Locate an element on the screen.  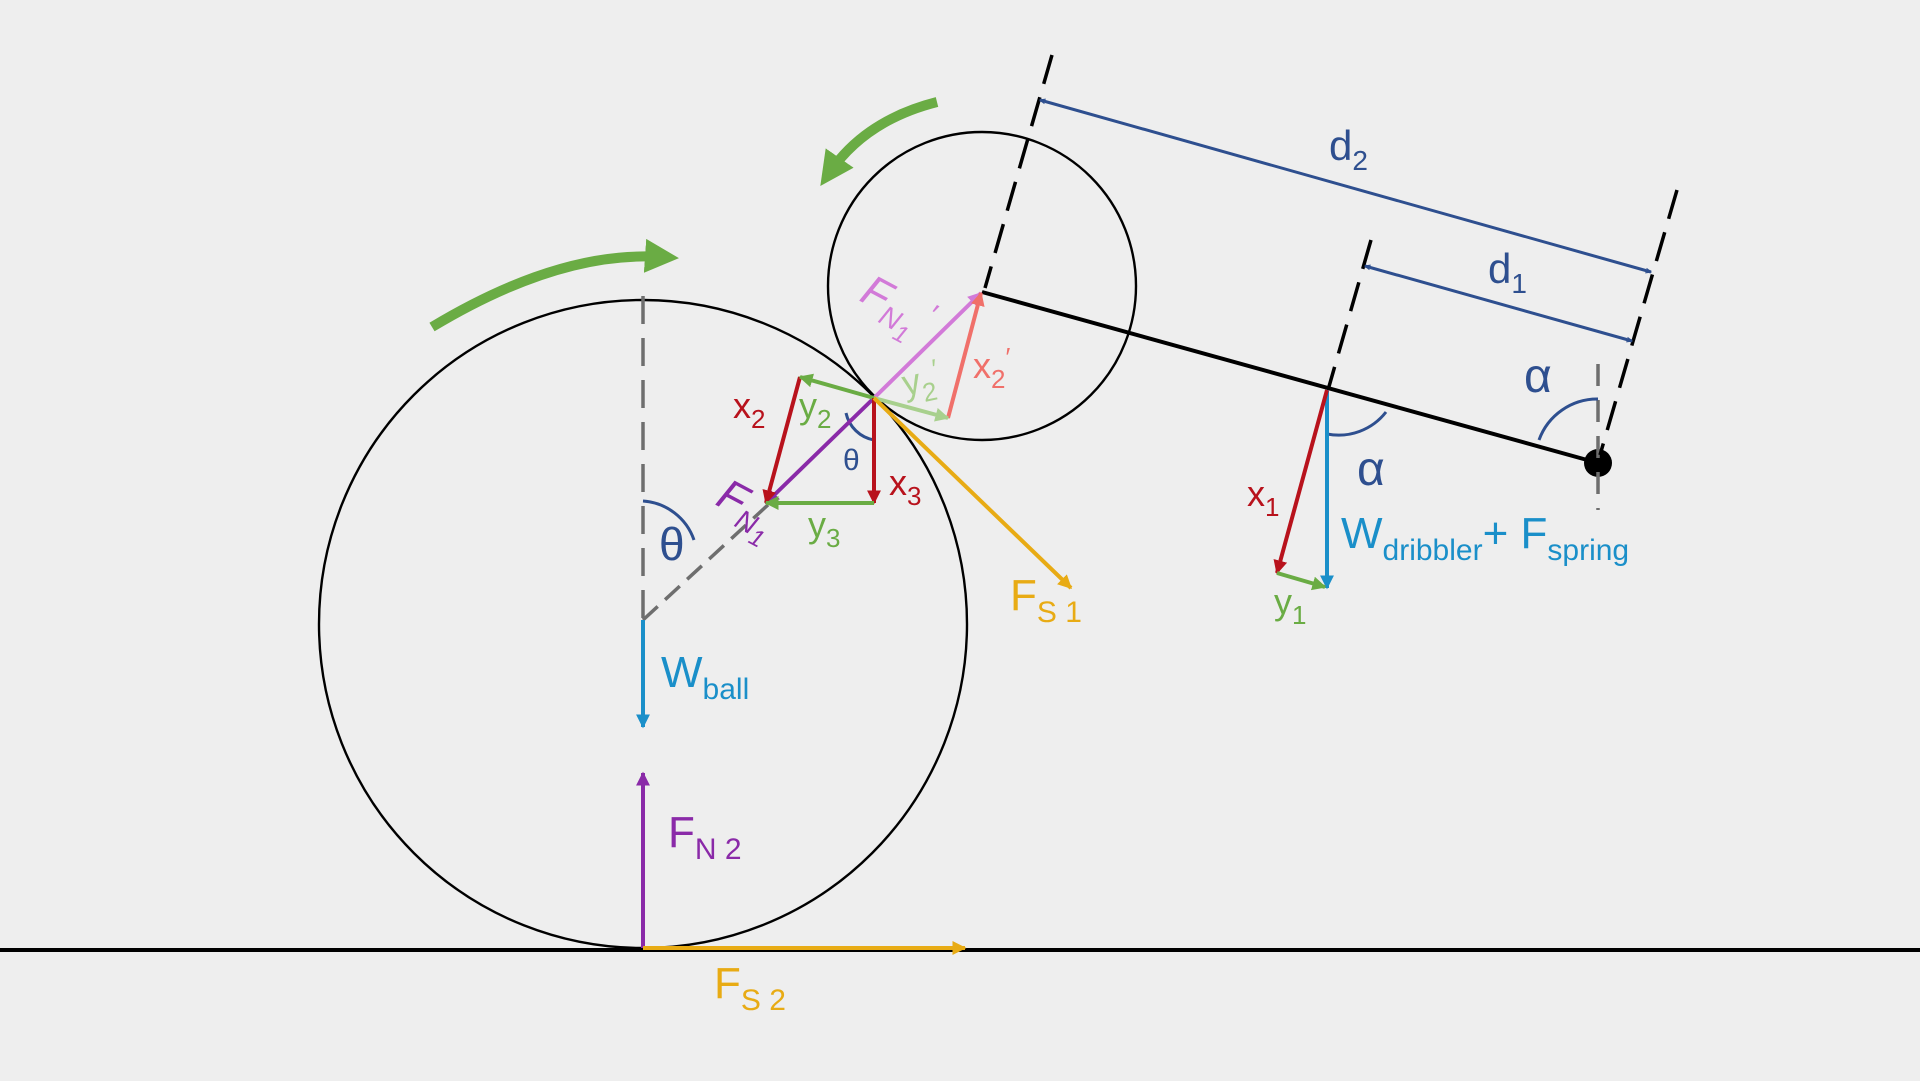
theta-small-label: θ is located at coordinates (851, 460).